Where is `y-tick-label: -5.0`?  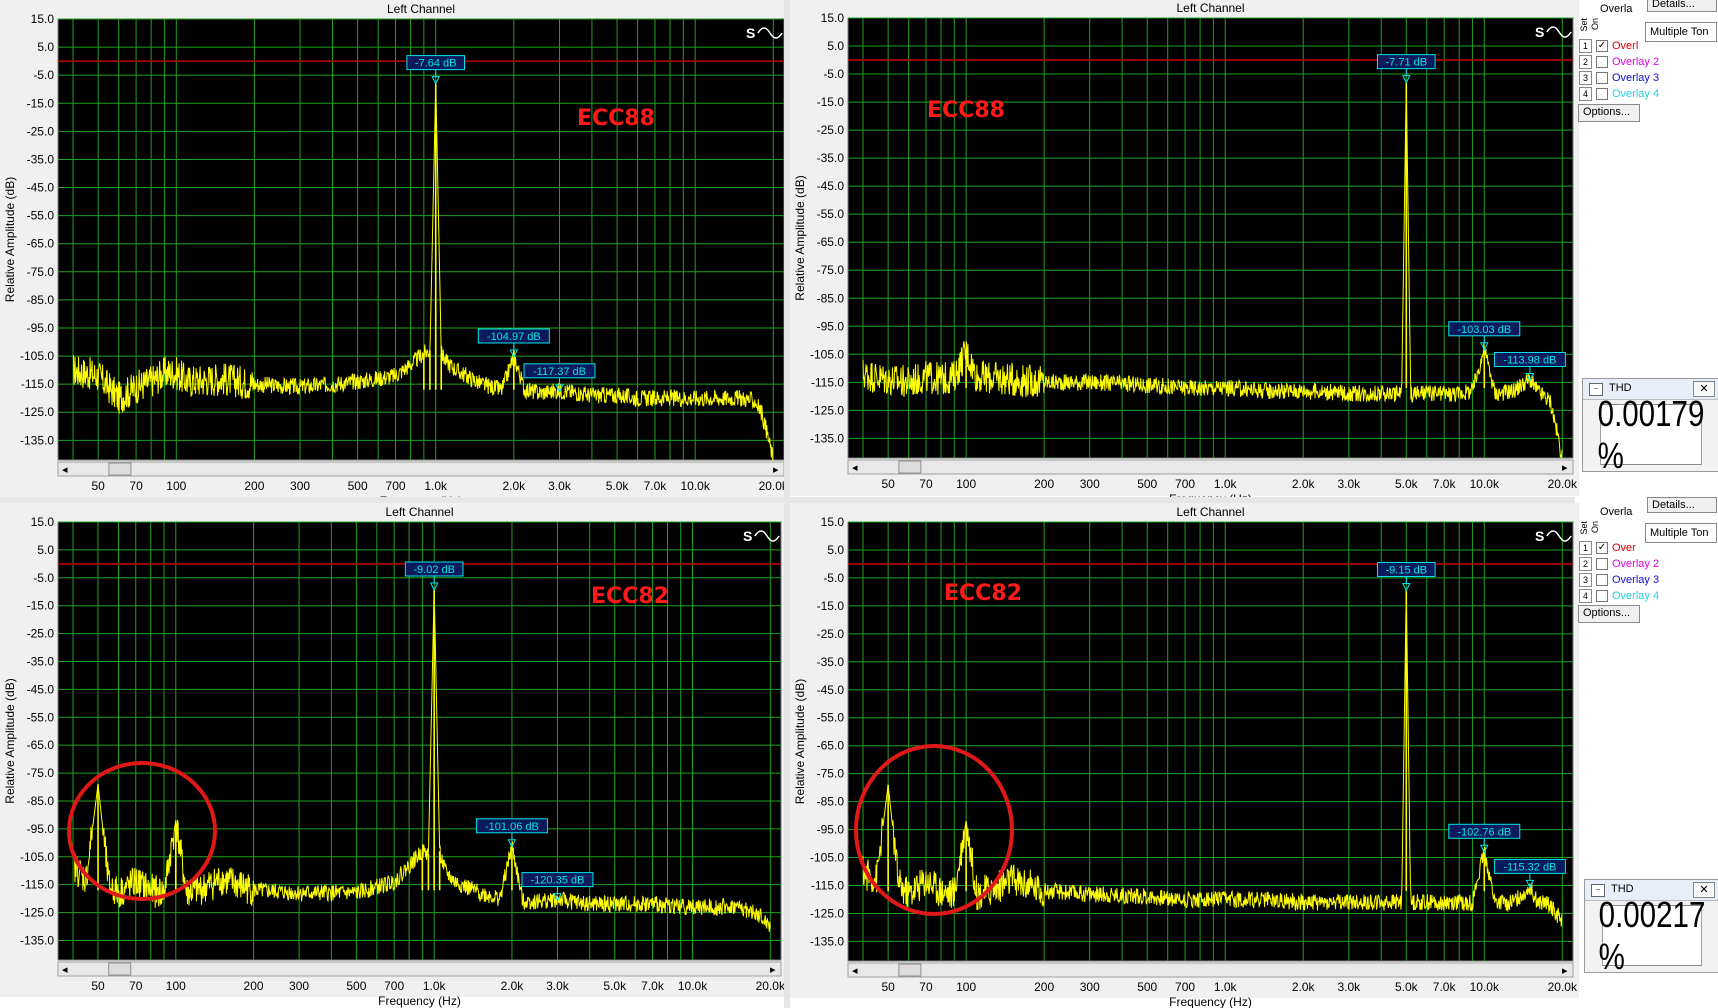
y-tick-label: -5.0 is located at coordinates (833, 578).